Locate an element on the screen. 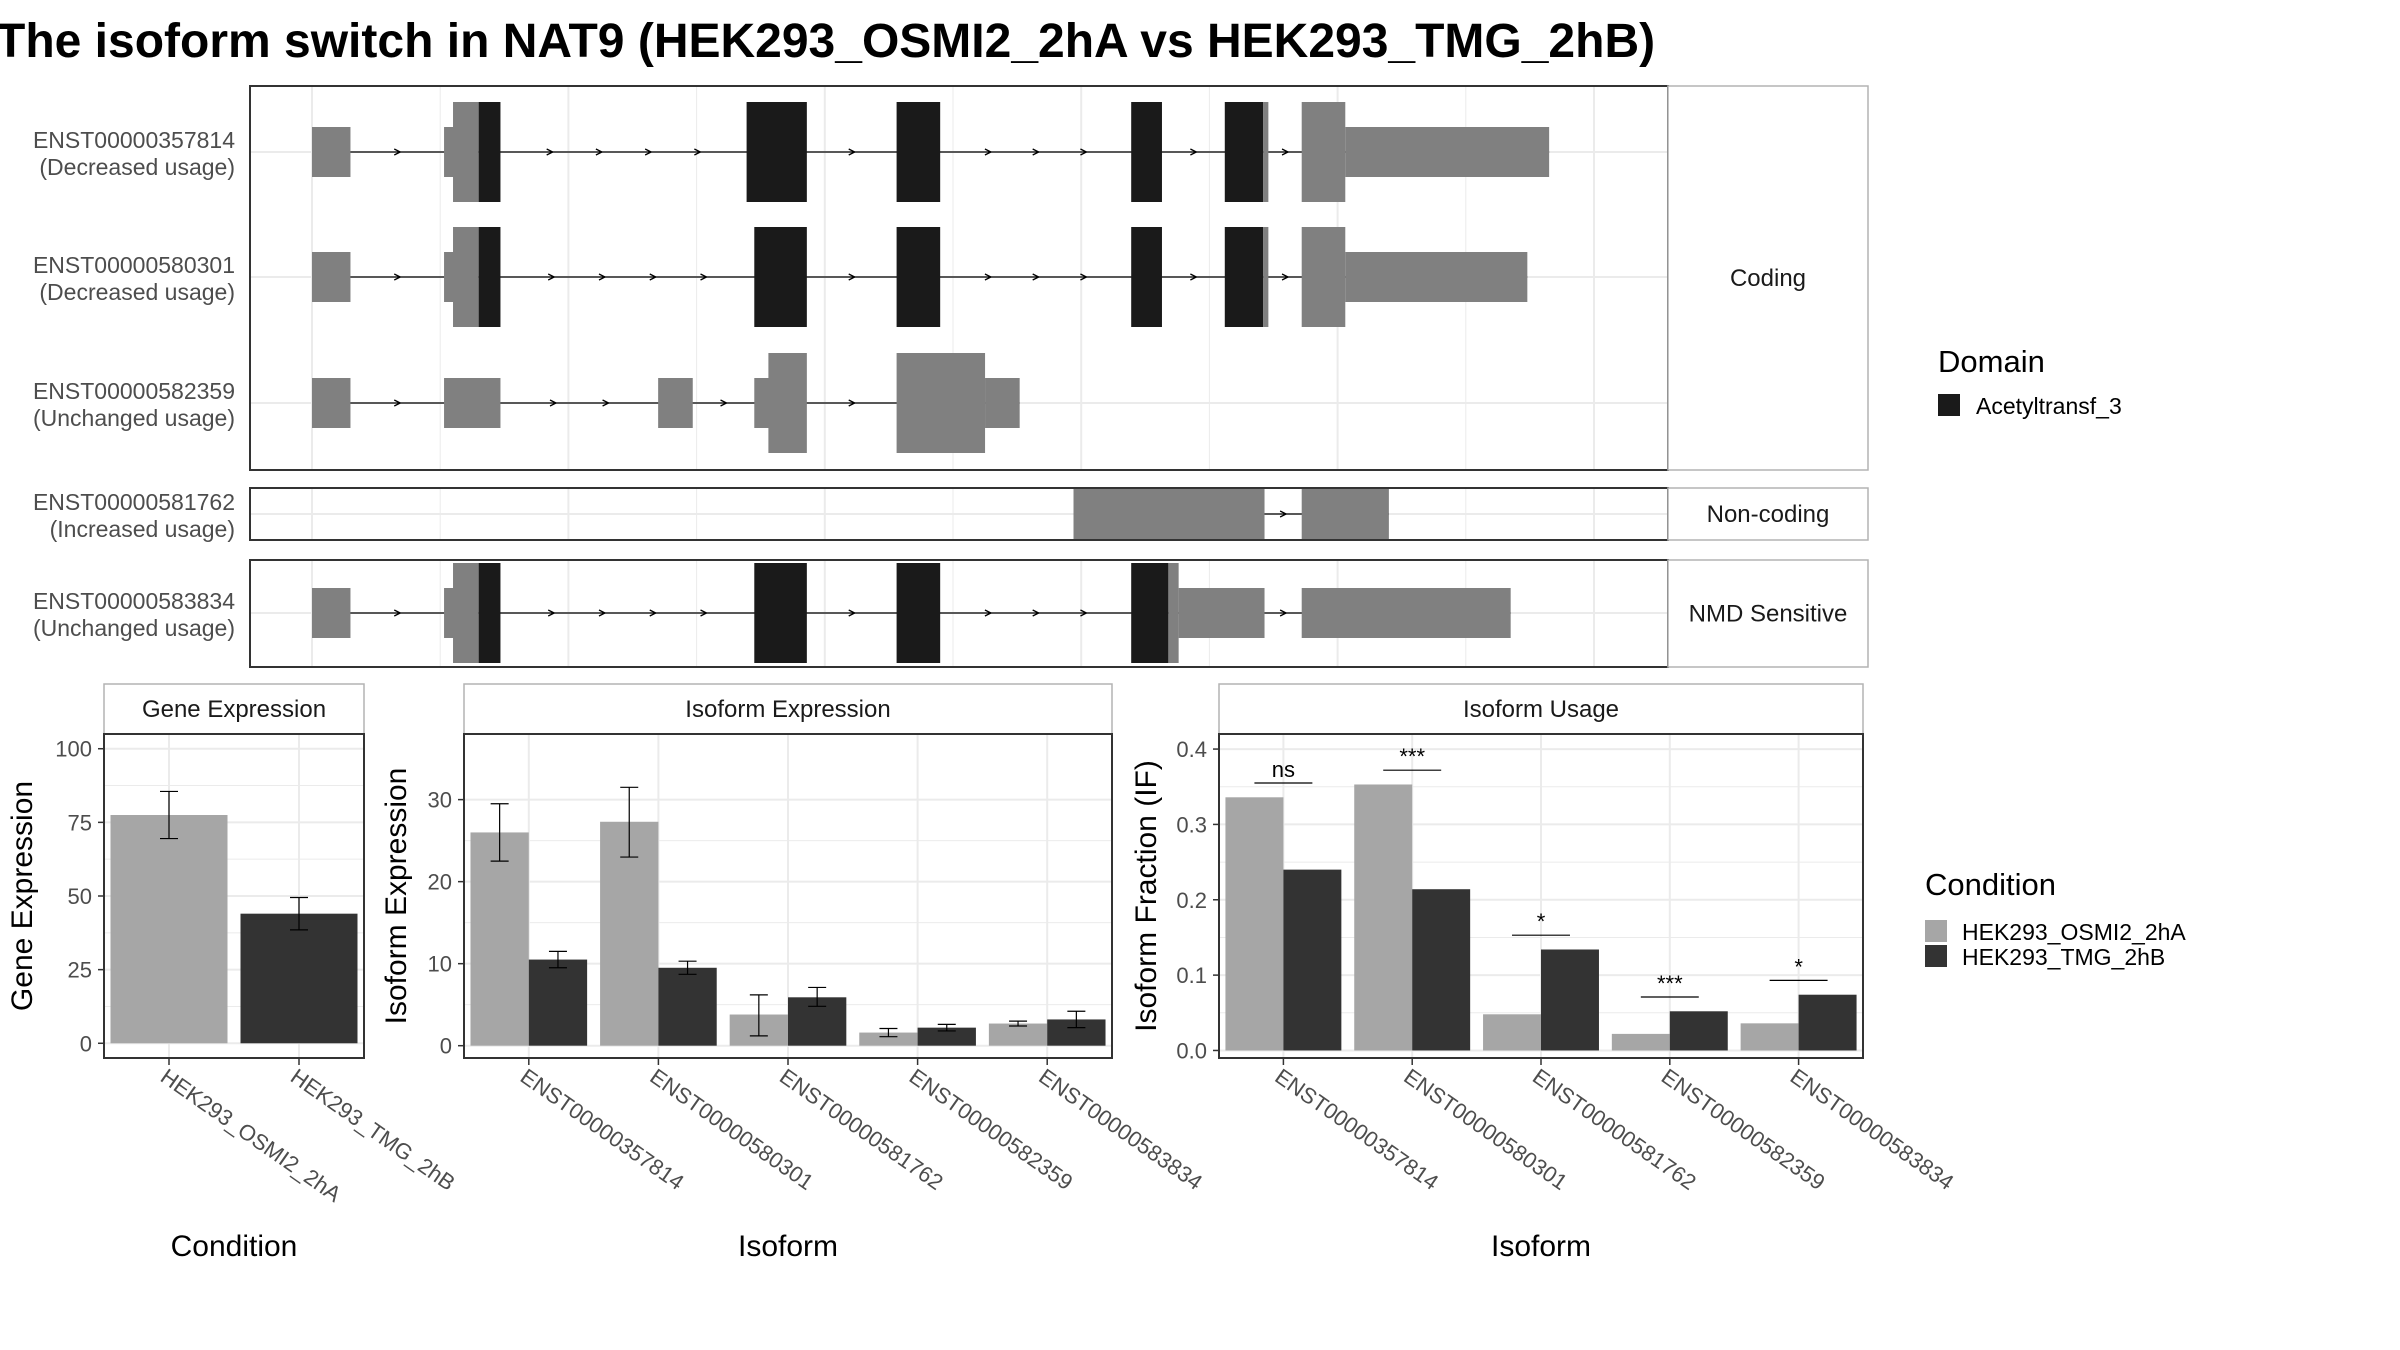  panel-strip-title: Isoform Expression is located at coordinates (787, 709).